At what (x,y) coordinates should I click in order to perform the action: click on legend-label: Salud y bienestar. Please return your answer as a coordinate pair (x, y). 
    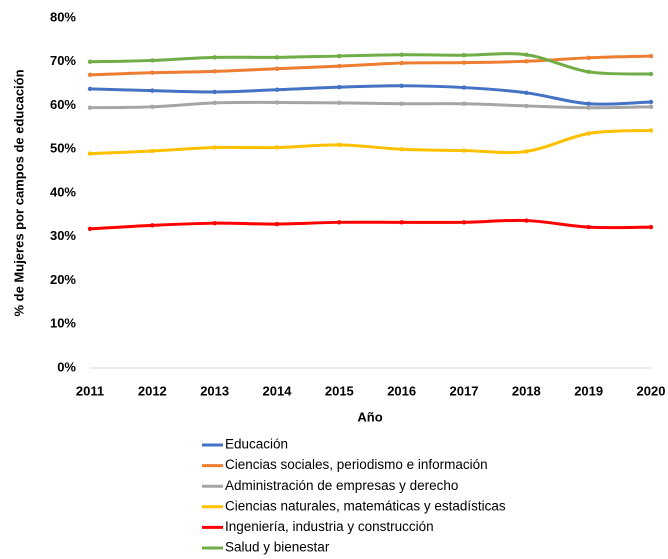
    Looking at the image, I should click on (277, 547).